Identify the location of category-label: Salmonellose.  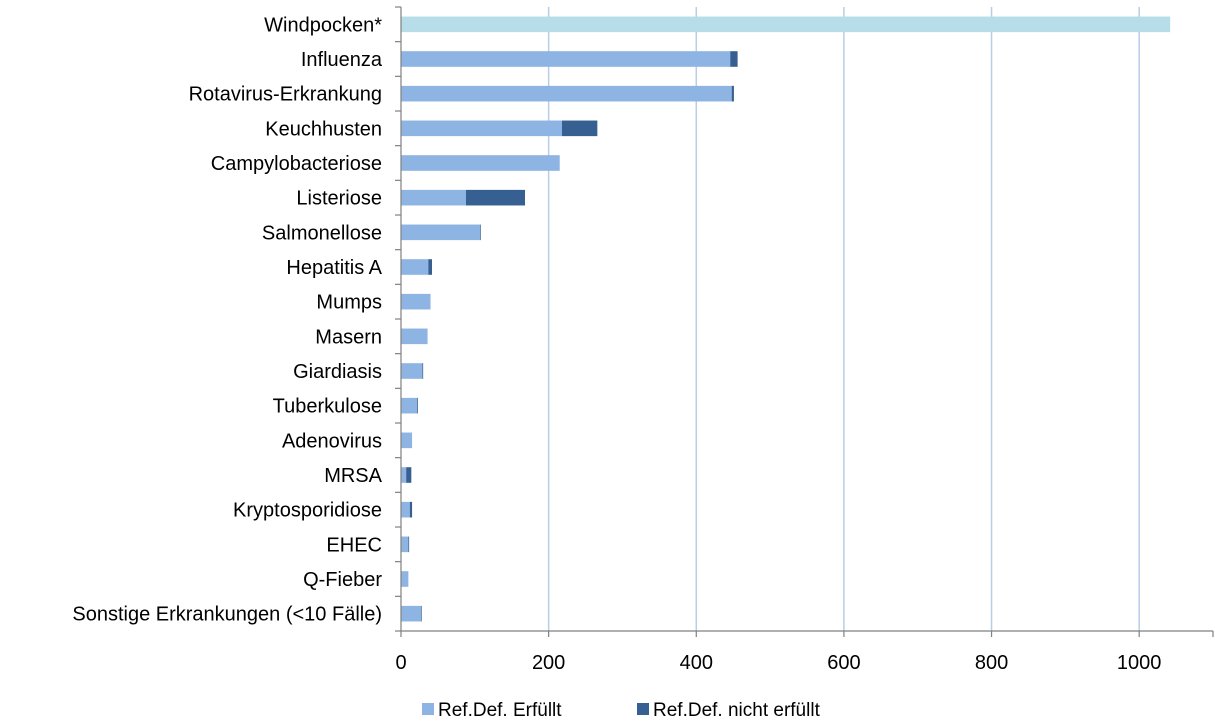
(322, 233).